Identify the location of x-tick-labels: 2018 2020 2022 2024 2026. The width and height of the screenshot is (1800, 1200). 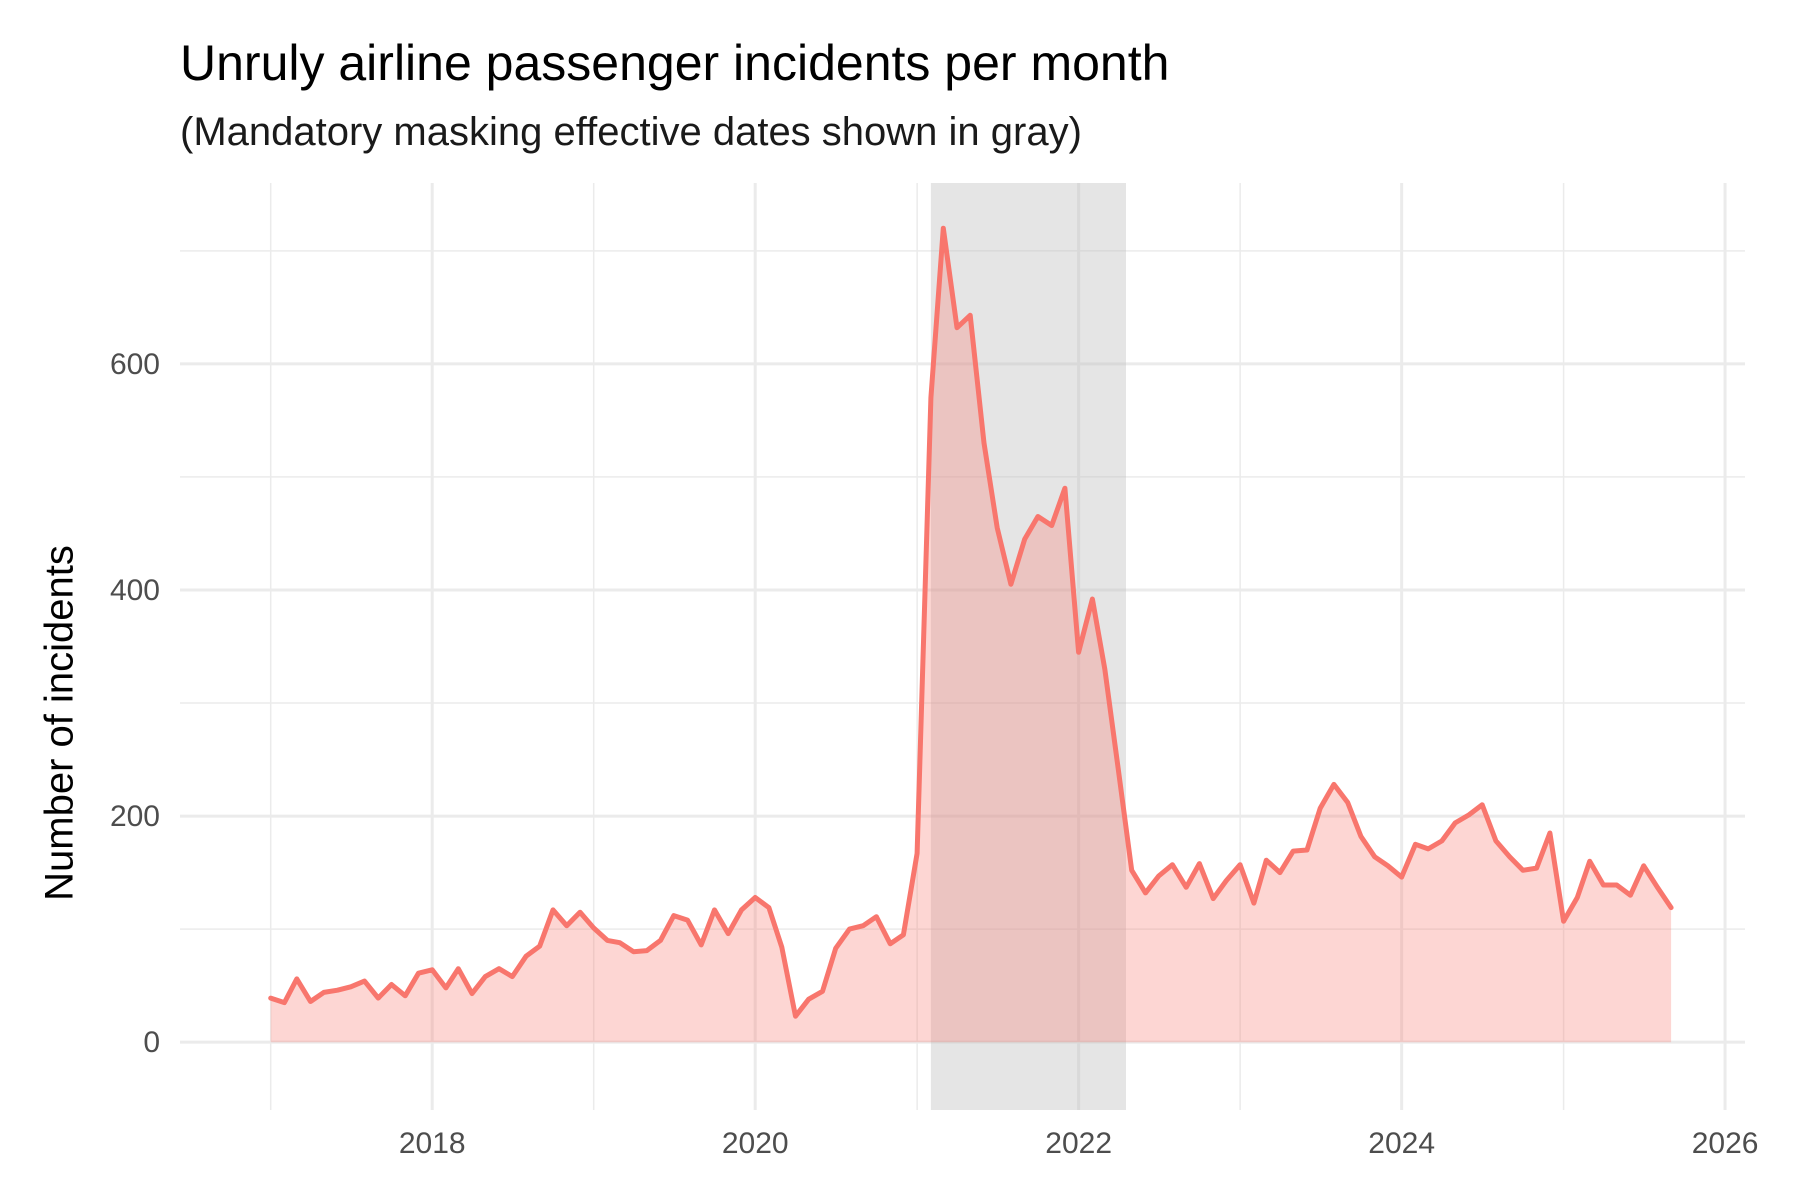
(1079, 1143).